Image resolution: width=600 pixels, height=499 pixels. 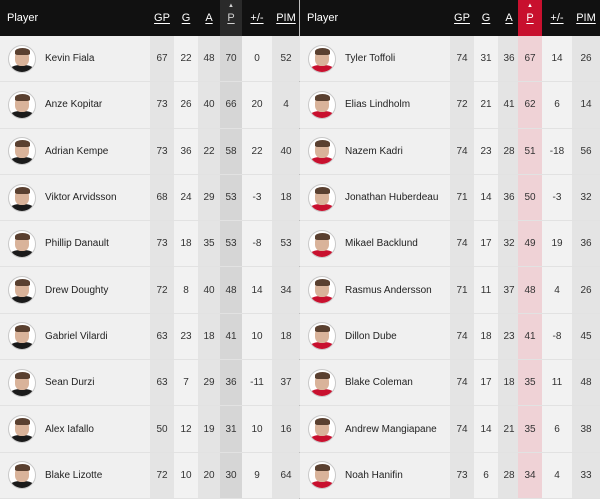 What do you see at coordinates (388, 290) in the screenshot?
I see `player-name-link: Rasmus Andersson` at bounding box center [388, 290].